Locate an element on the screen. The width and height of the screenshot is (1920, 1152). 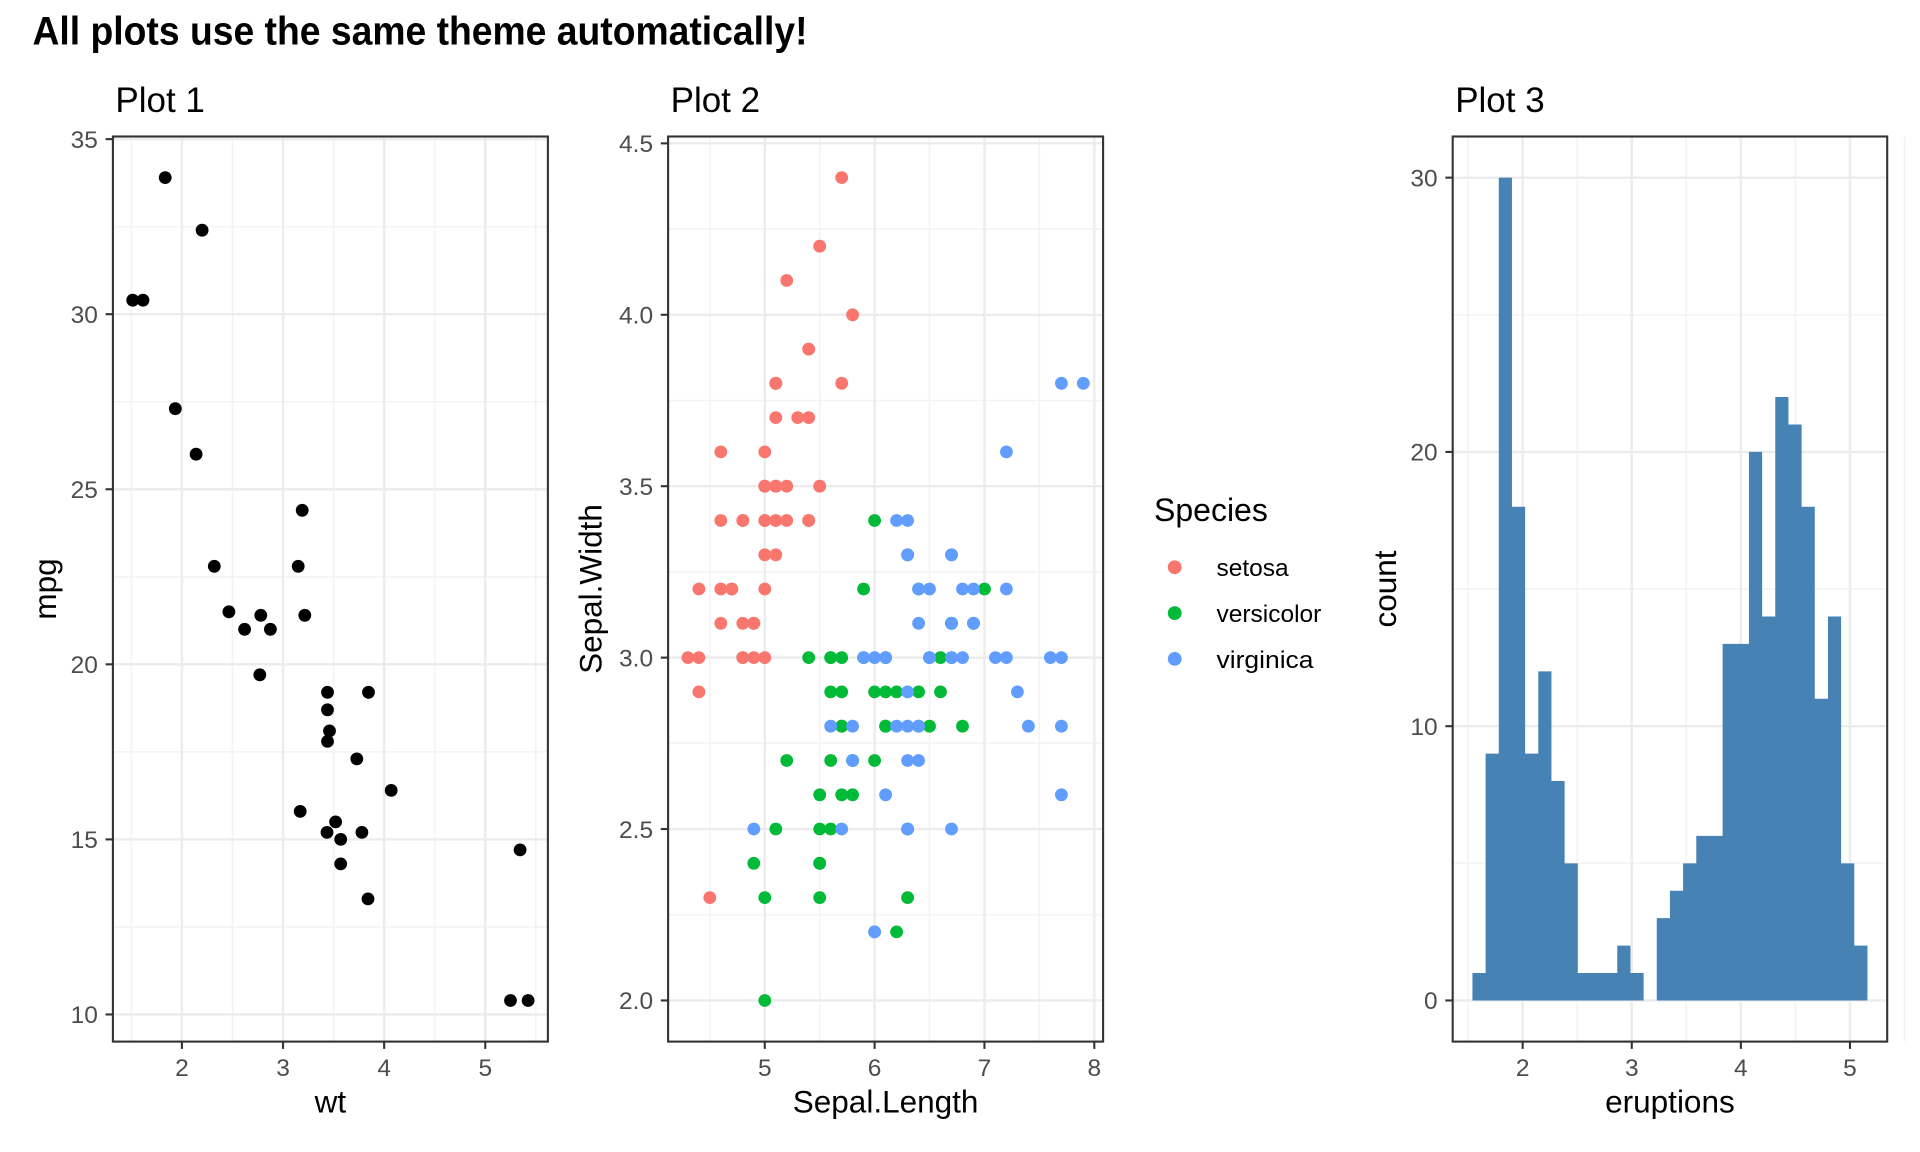
svg-text: count is located at coordinates (1385, 588).